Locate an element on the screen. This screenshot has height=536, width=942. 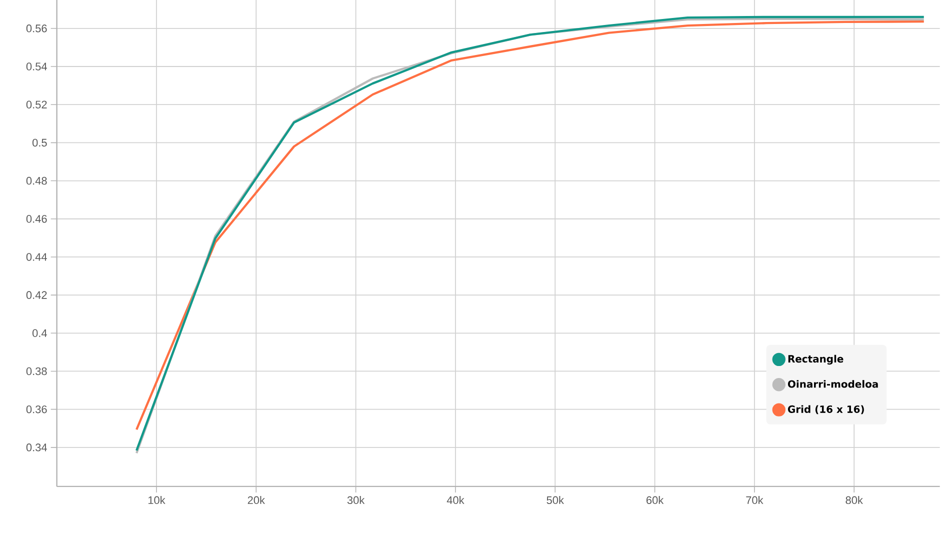
x-tick-label: 10k is located at coordinates (157, 500).